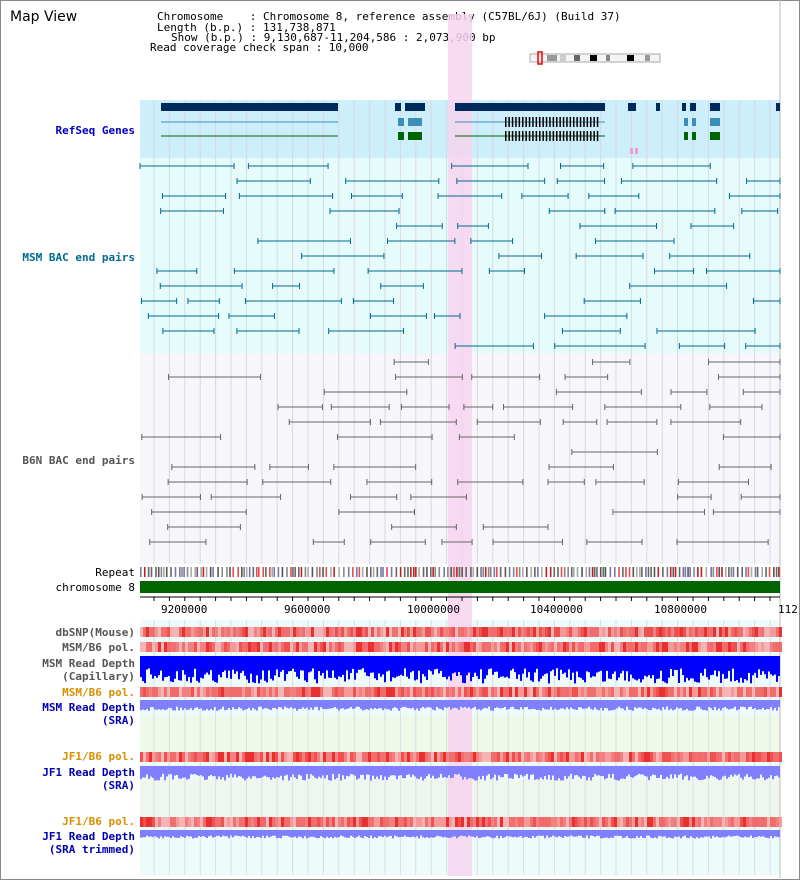  What do you see at coordinates (98, 647) in the screenshot?
I see `track-label-msm-b6-pol: MSM/B6 pol.` at bounding box center [98, 647].